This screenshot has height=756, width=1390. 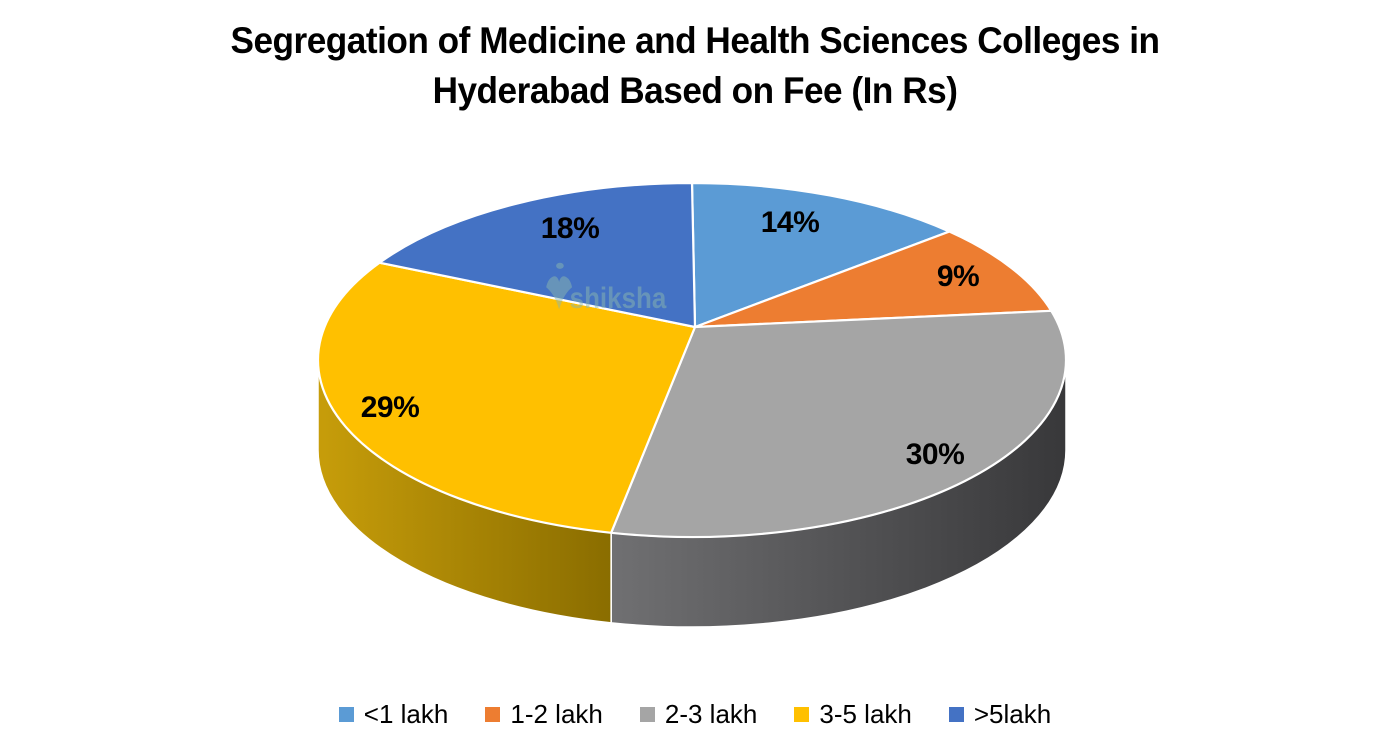 I want to click on slice-value-label-5lakh: 18%, so click(x=570, y=228).